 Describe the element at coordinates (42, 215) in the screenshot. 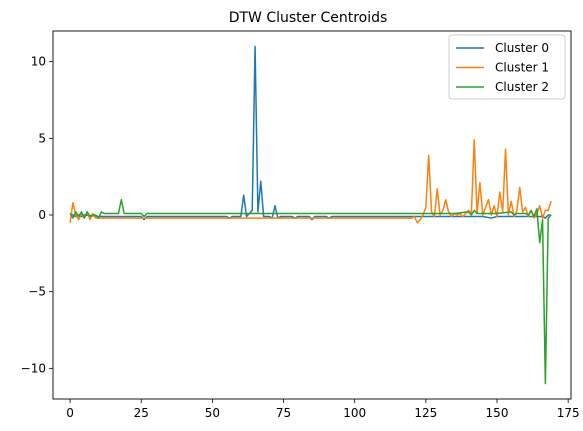

I see `y-tick-label: 0` at that location.